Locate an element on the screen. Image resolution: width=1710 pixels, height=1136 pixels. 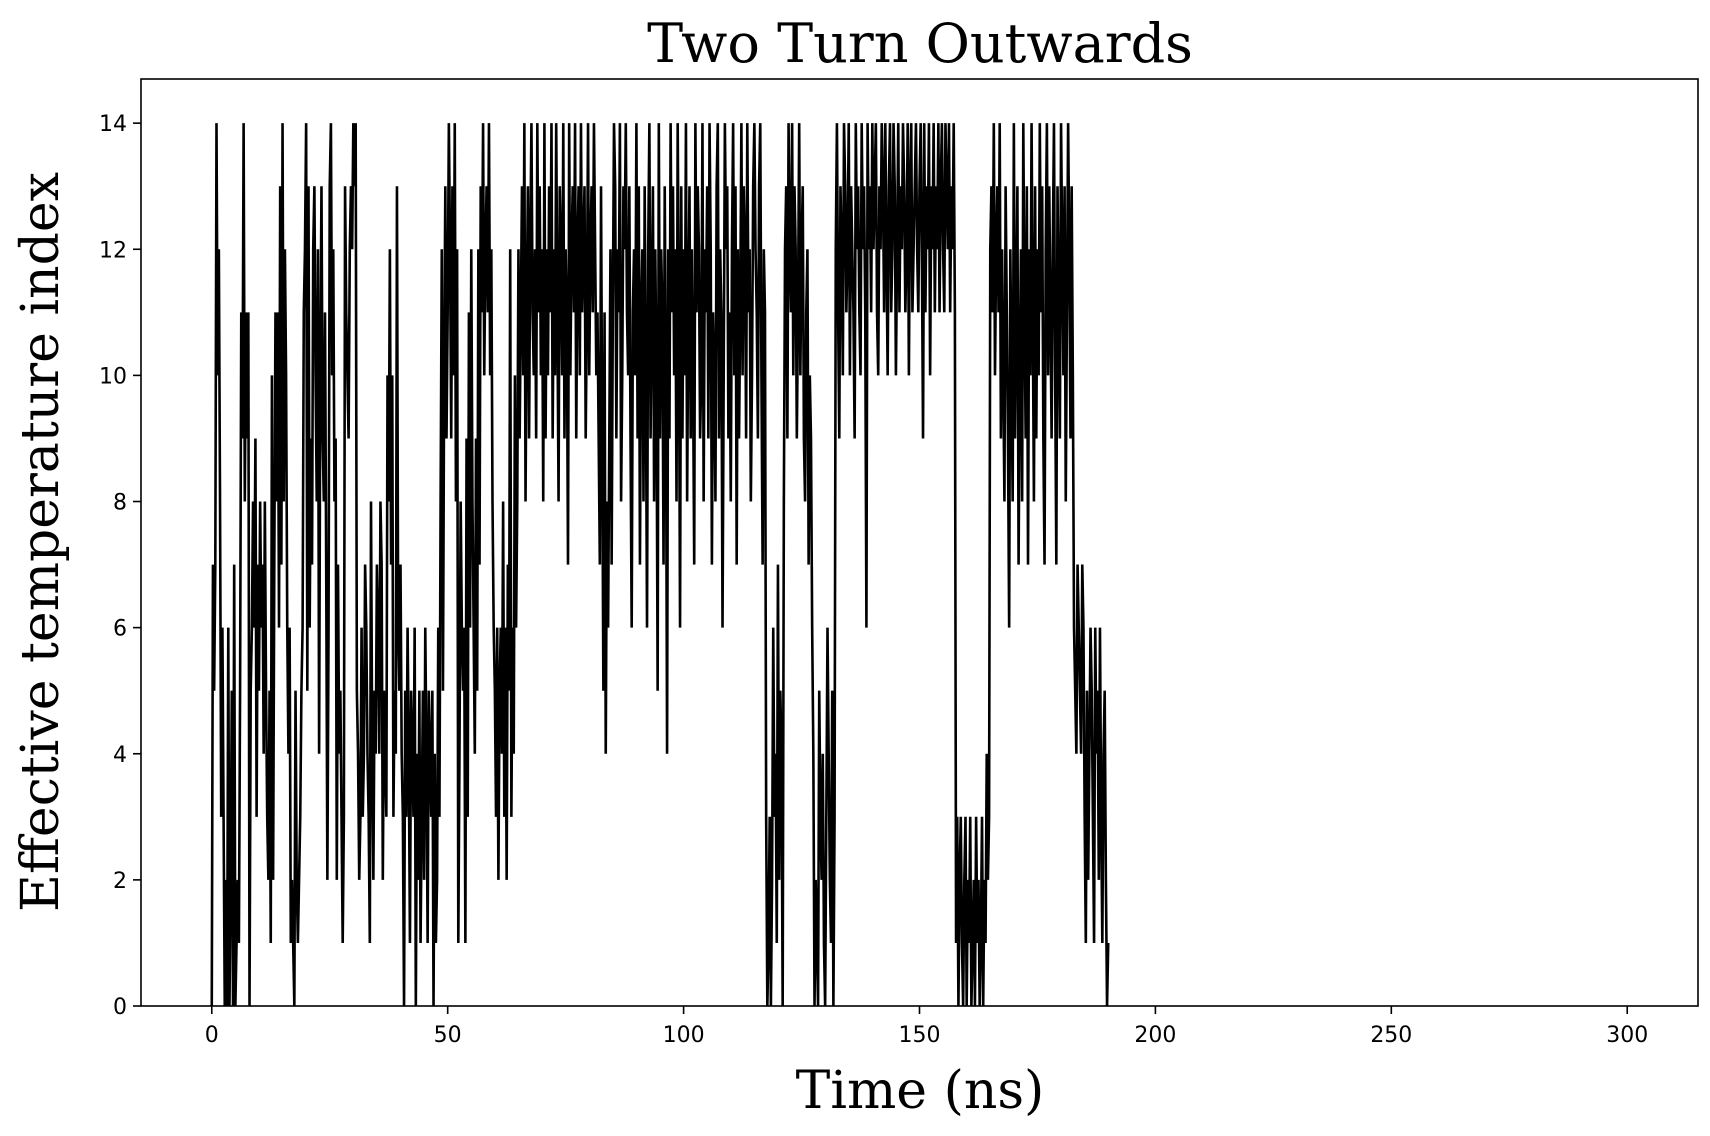
x-tick-label: 100 is located at coordinates (684, 1035).